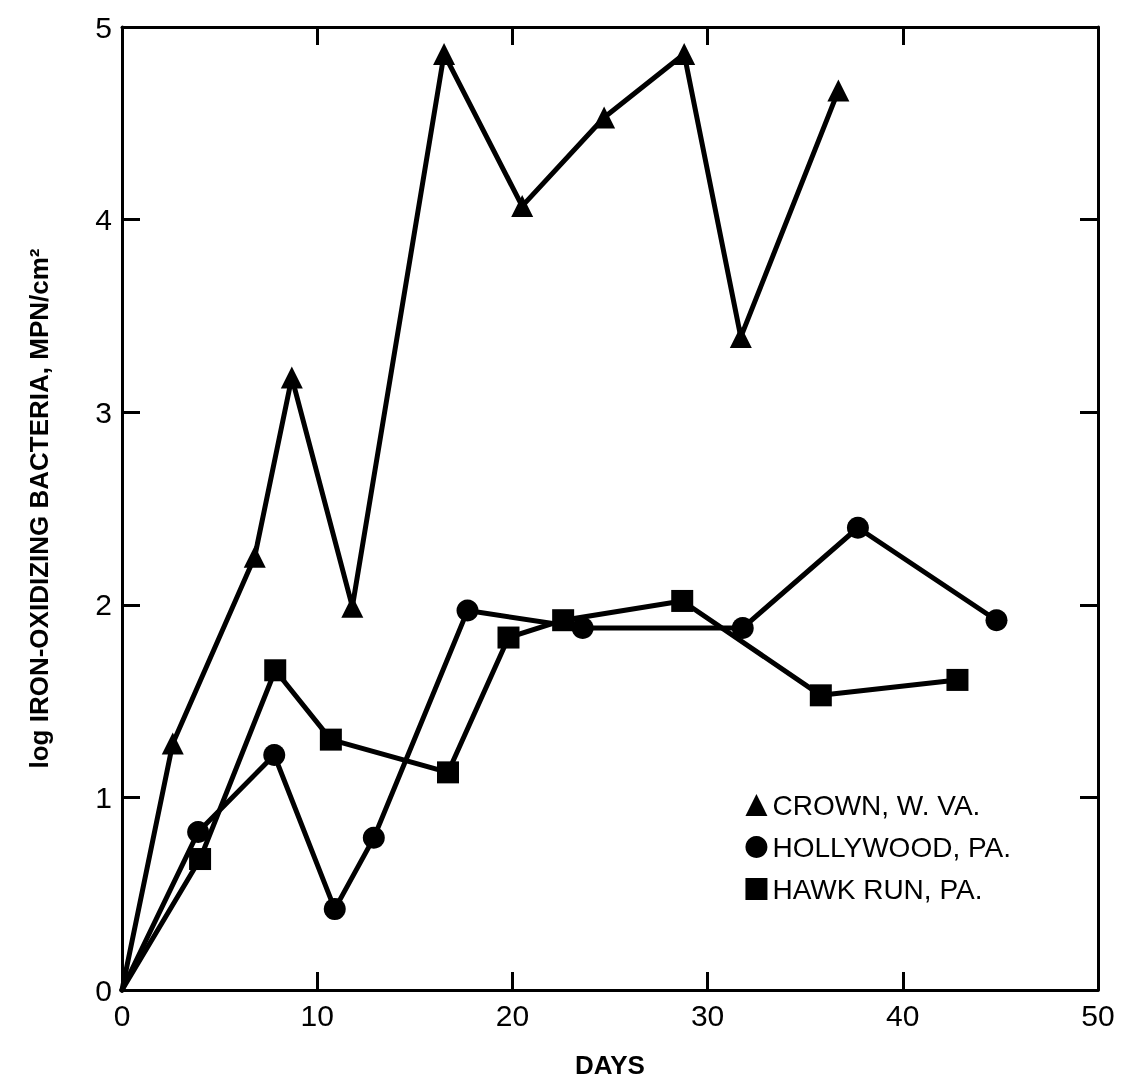  I want to click on y-axis-title: log IRON-OXIDIZING BACTERIA, MPN/cm², so click(39, 508).